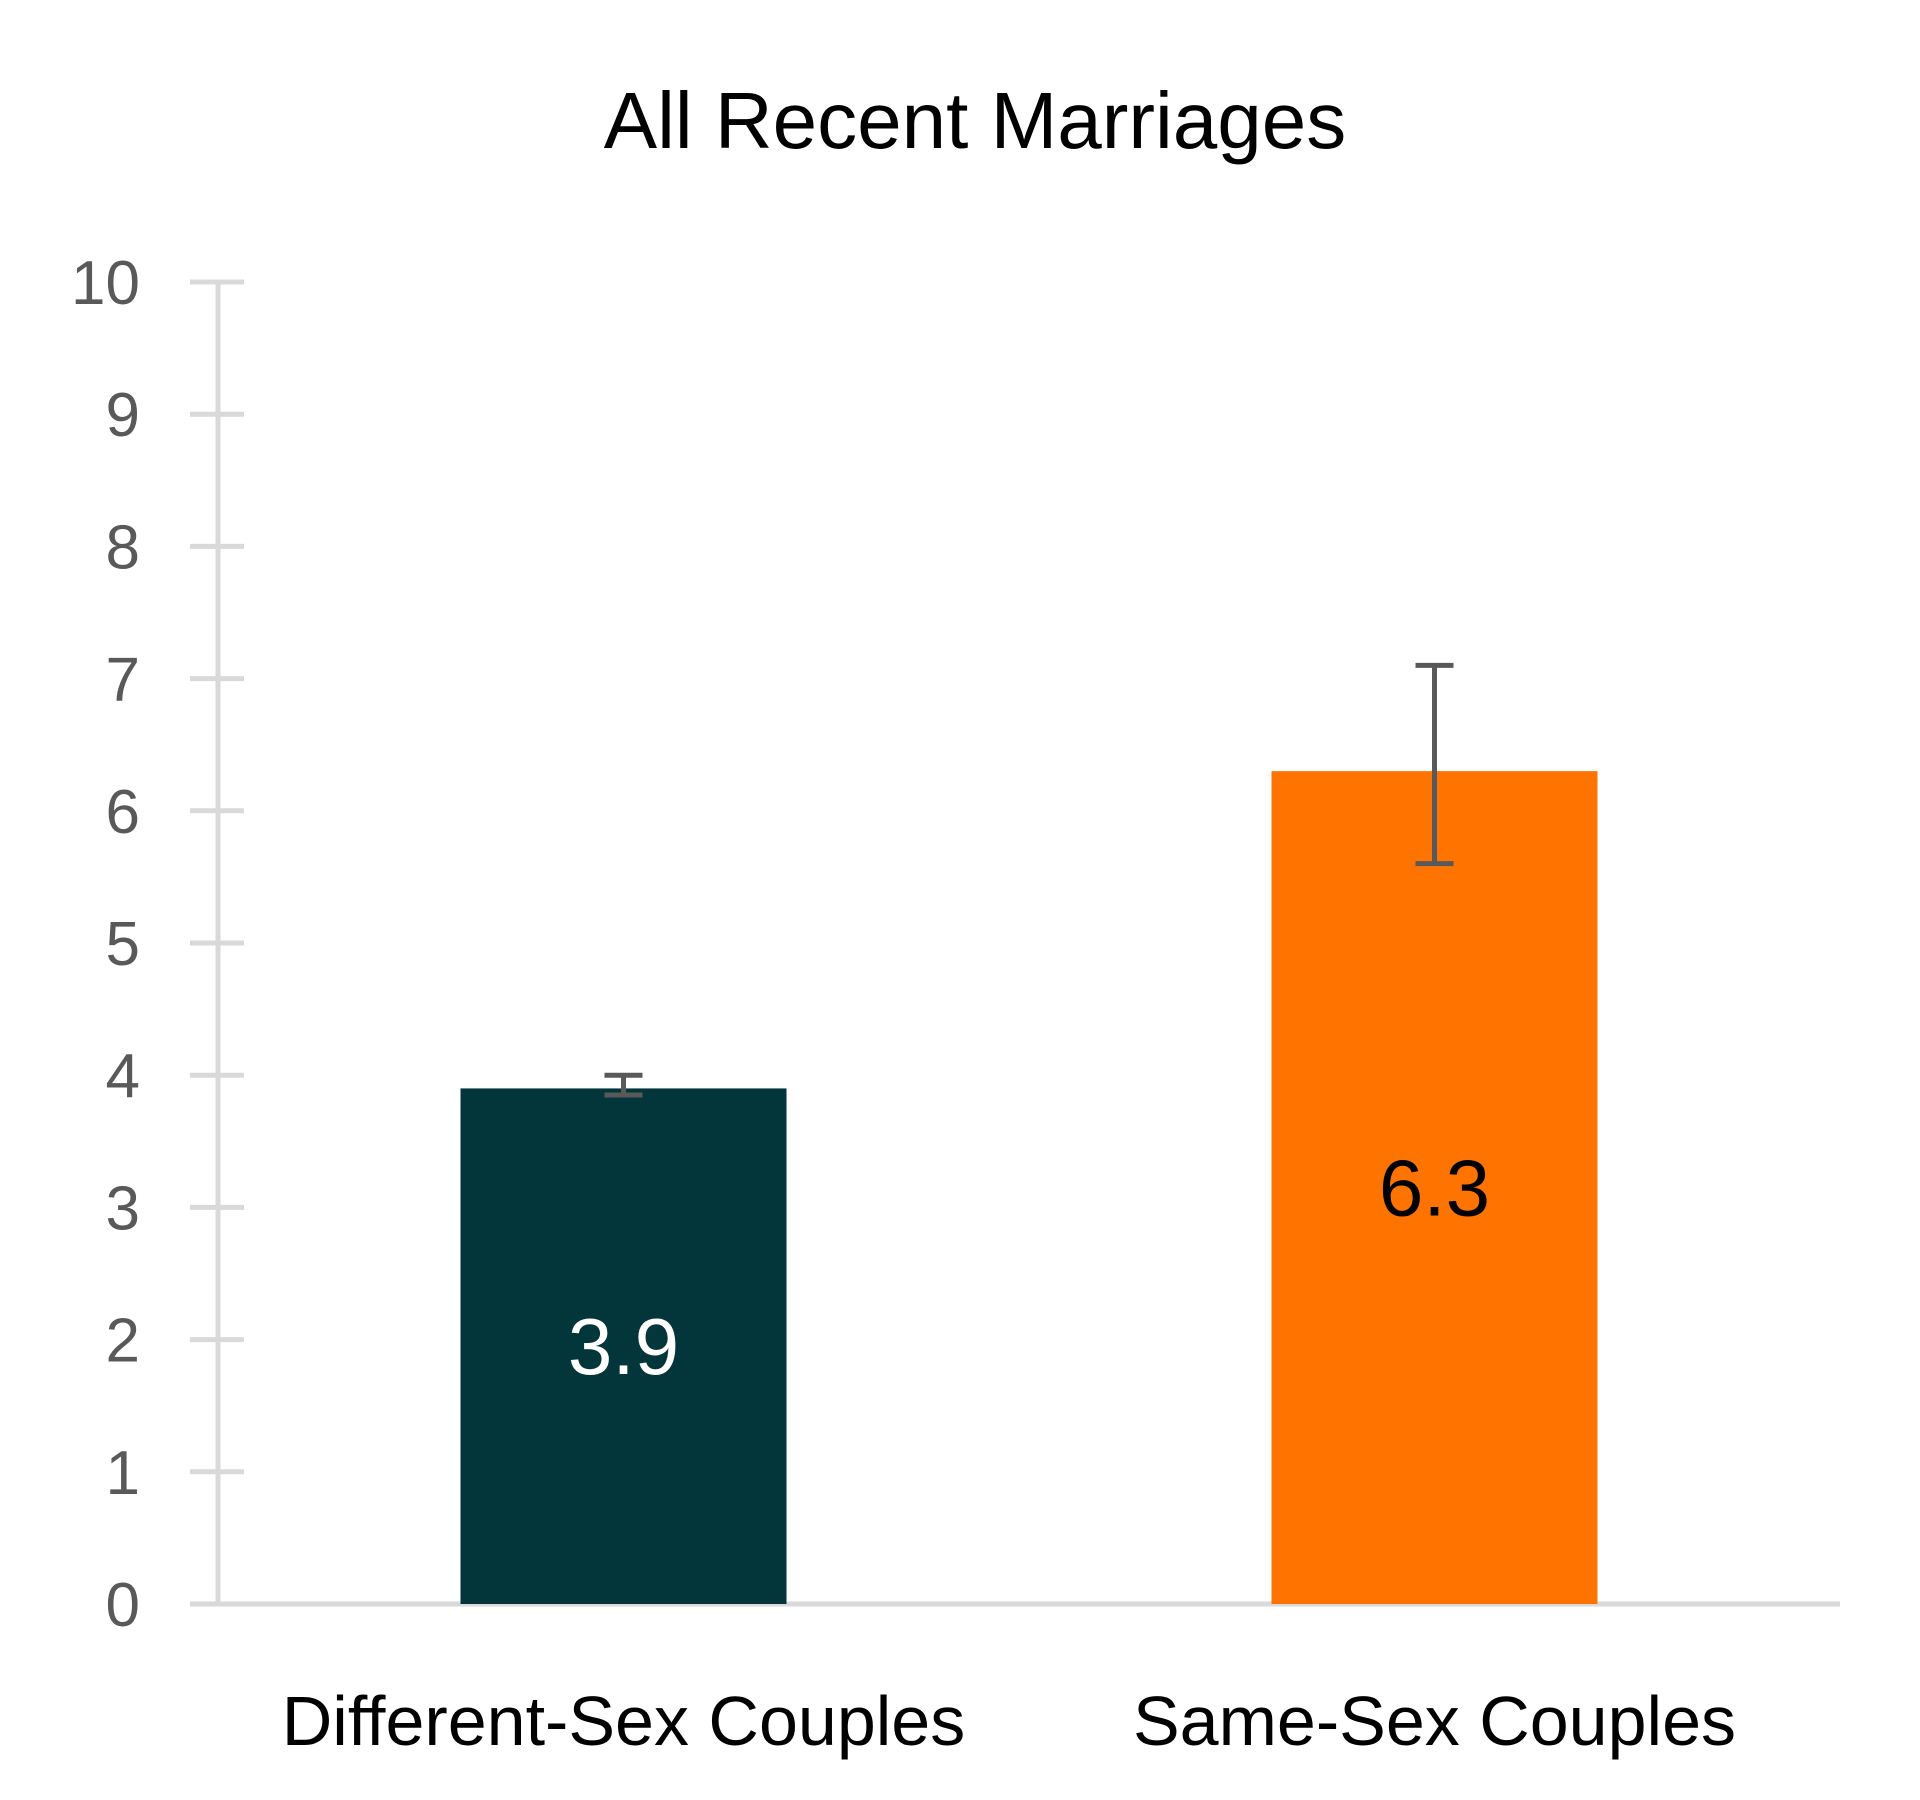 Image resolution: width=1920 pixels, height=1800 pixels. What do you see at coordinates (123, 547) in the screenshot?
I see `y-tick-label-8: 8` at bounding box center [123, 547].